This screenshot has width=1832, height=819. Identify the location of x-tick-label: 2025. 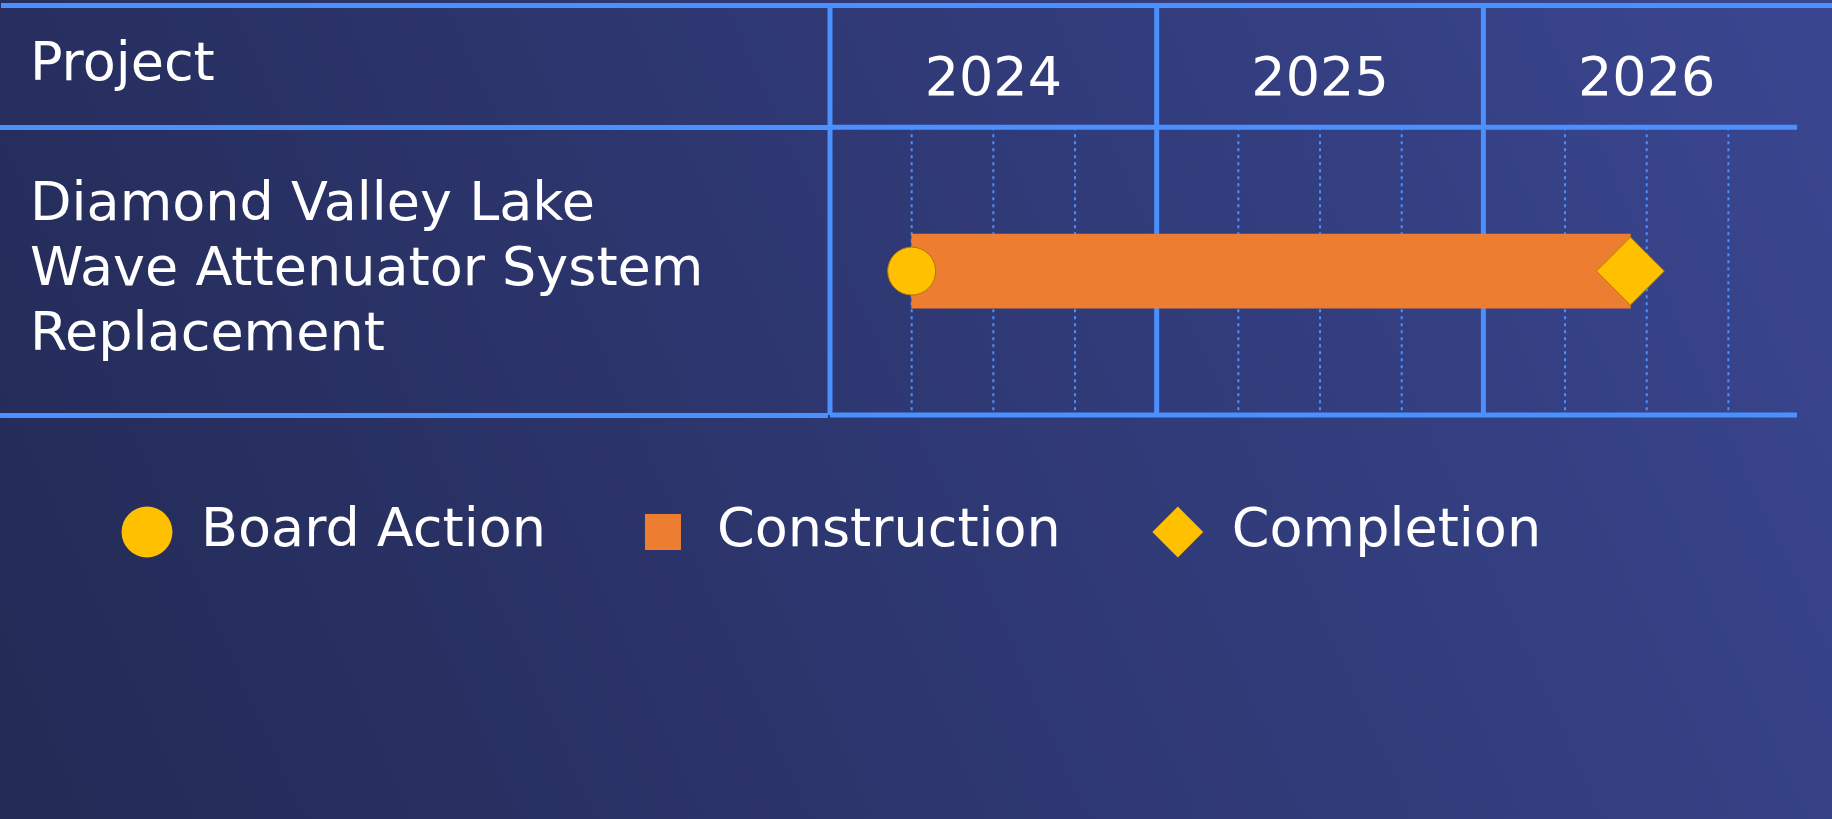
(1320, 76).